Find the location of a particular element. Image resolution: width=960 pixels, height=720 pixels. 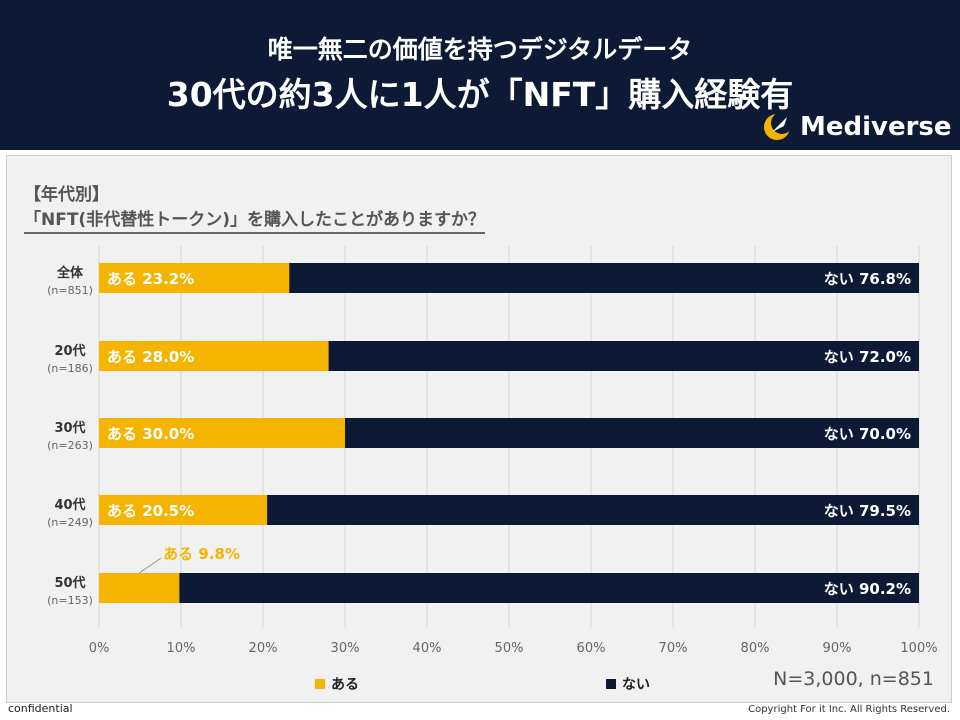

brand-logo: Mediverse is located at coordinates (856, 127).